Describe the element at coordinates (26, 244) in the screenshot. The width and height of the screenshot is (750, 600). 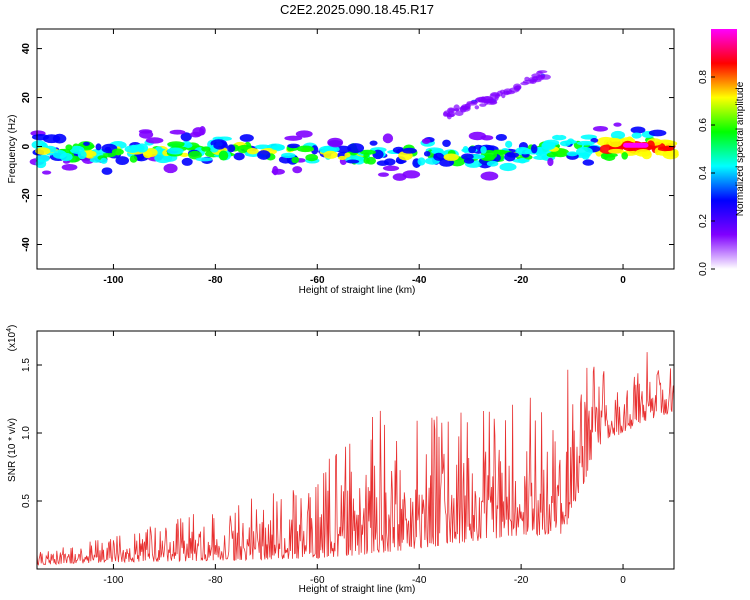
I see `spectrogram-y-tick-label: -40` at that location.